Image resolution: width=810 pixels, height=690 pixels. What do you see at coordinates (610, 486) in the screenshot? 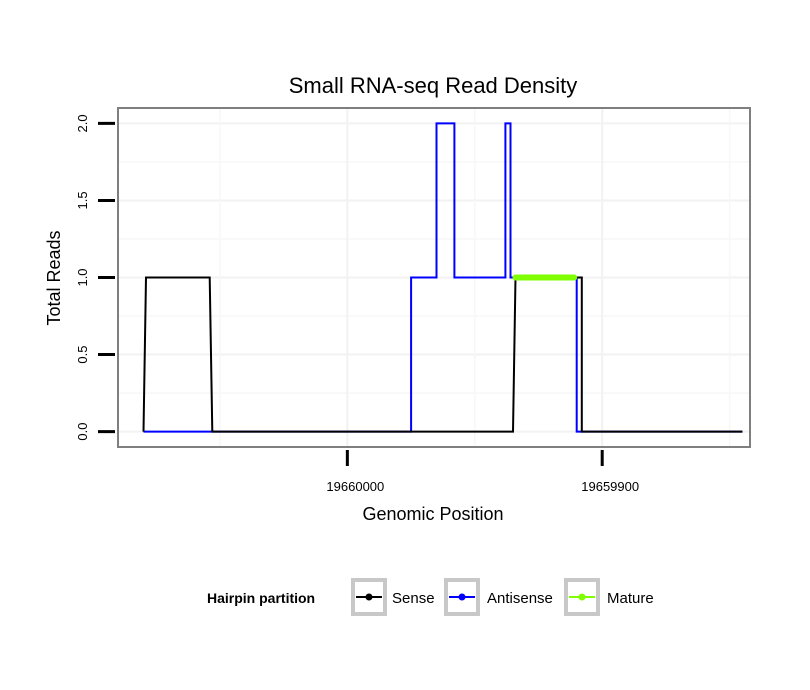
I see `x-tick-label-1: 19659900` at bounding box center [610, 486].